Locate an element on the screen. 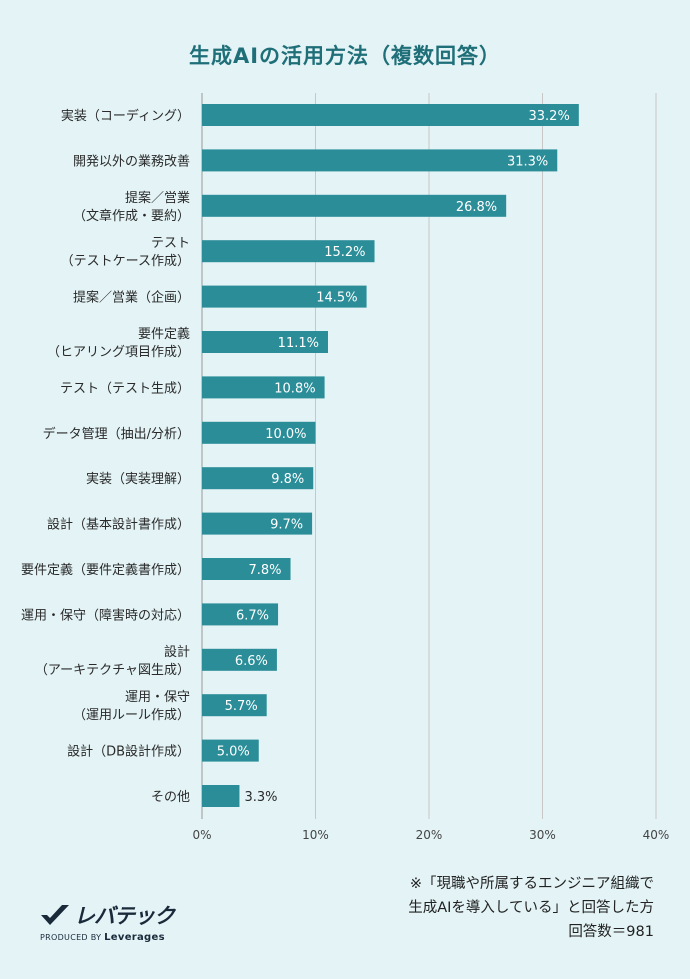  bar-value-label: 7.8% is located at coordinates (264, 570).